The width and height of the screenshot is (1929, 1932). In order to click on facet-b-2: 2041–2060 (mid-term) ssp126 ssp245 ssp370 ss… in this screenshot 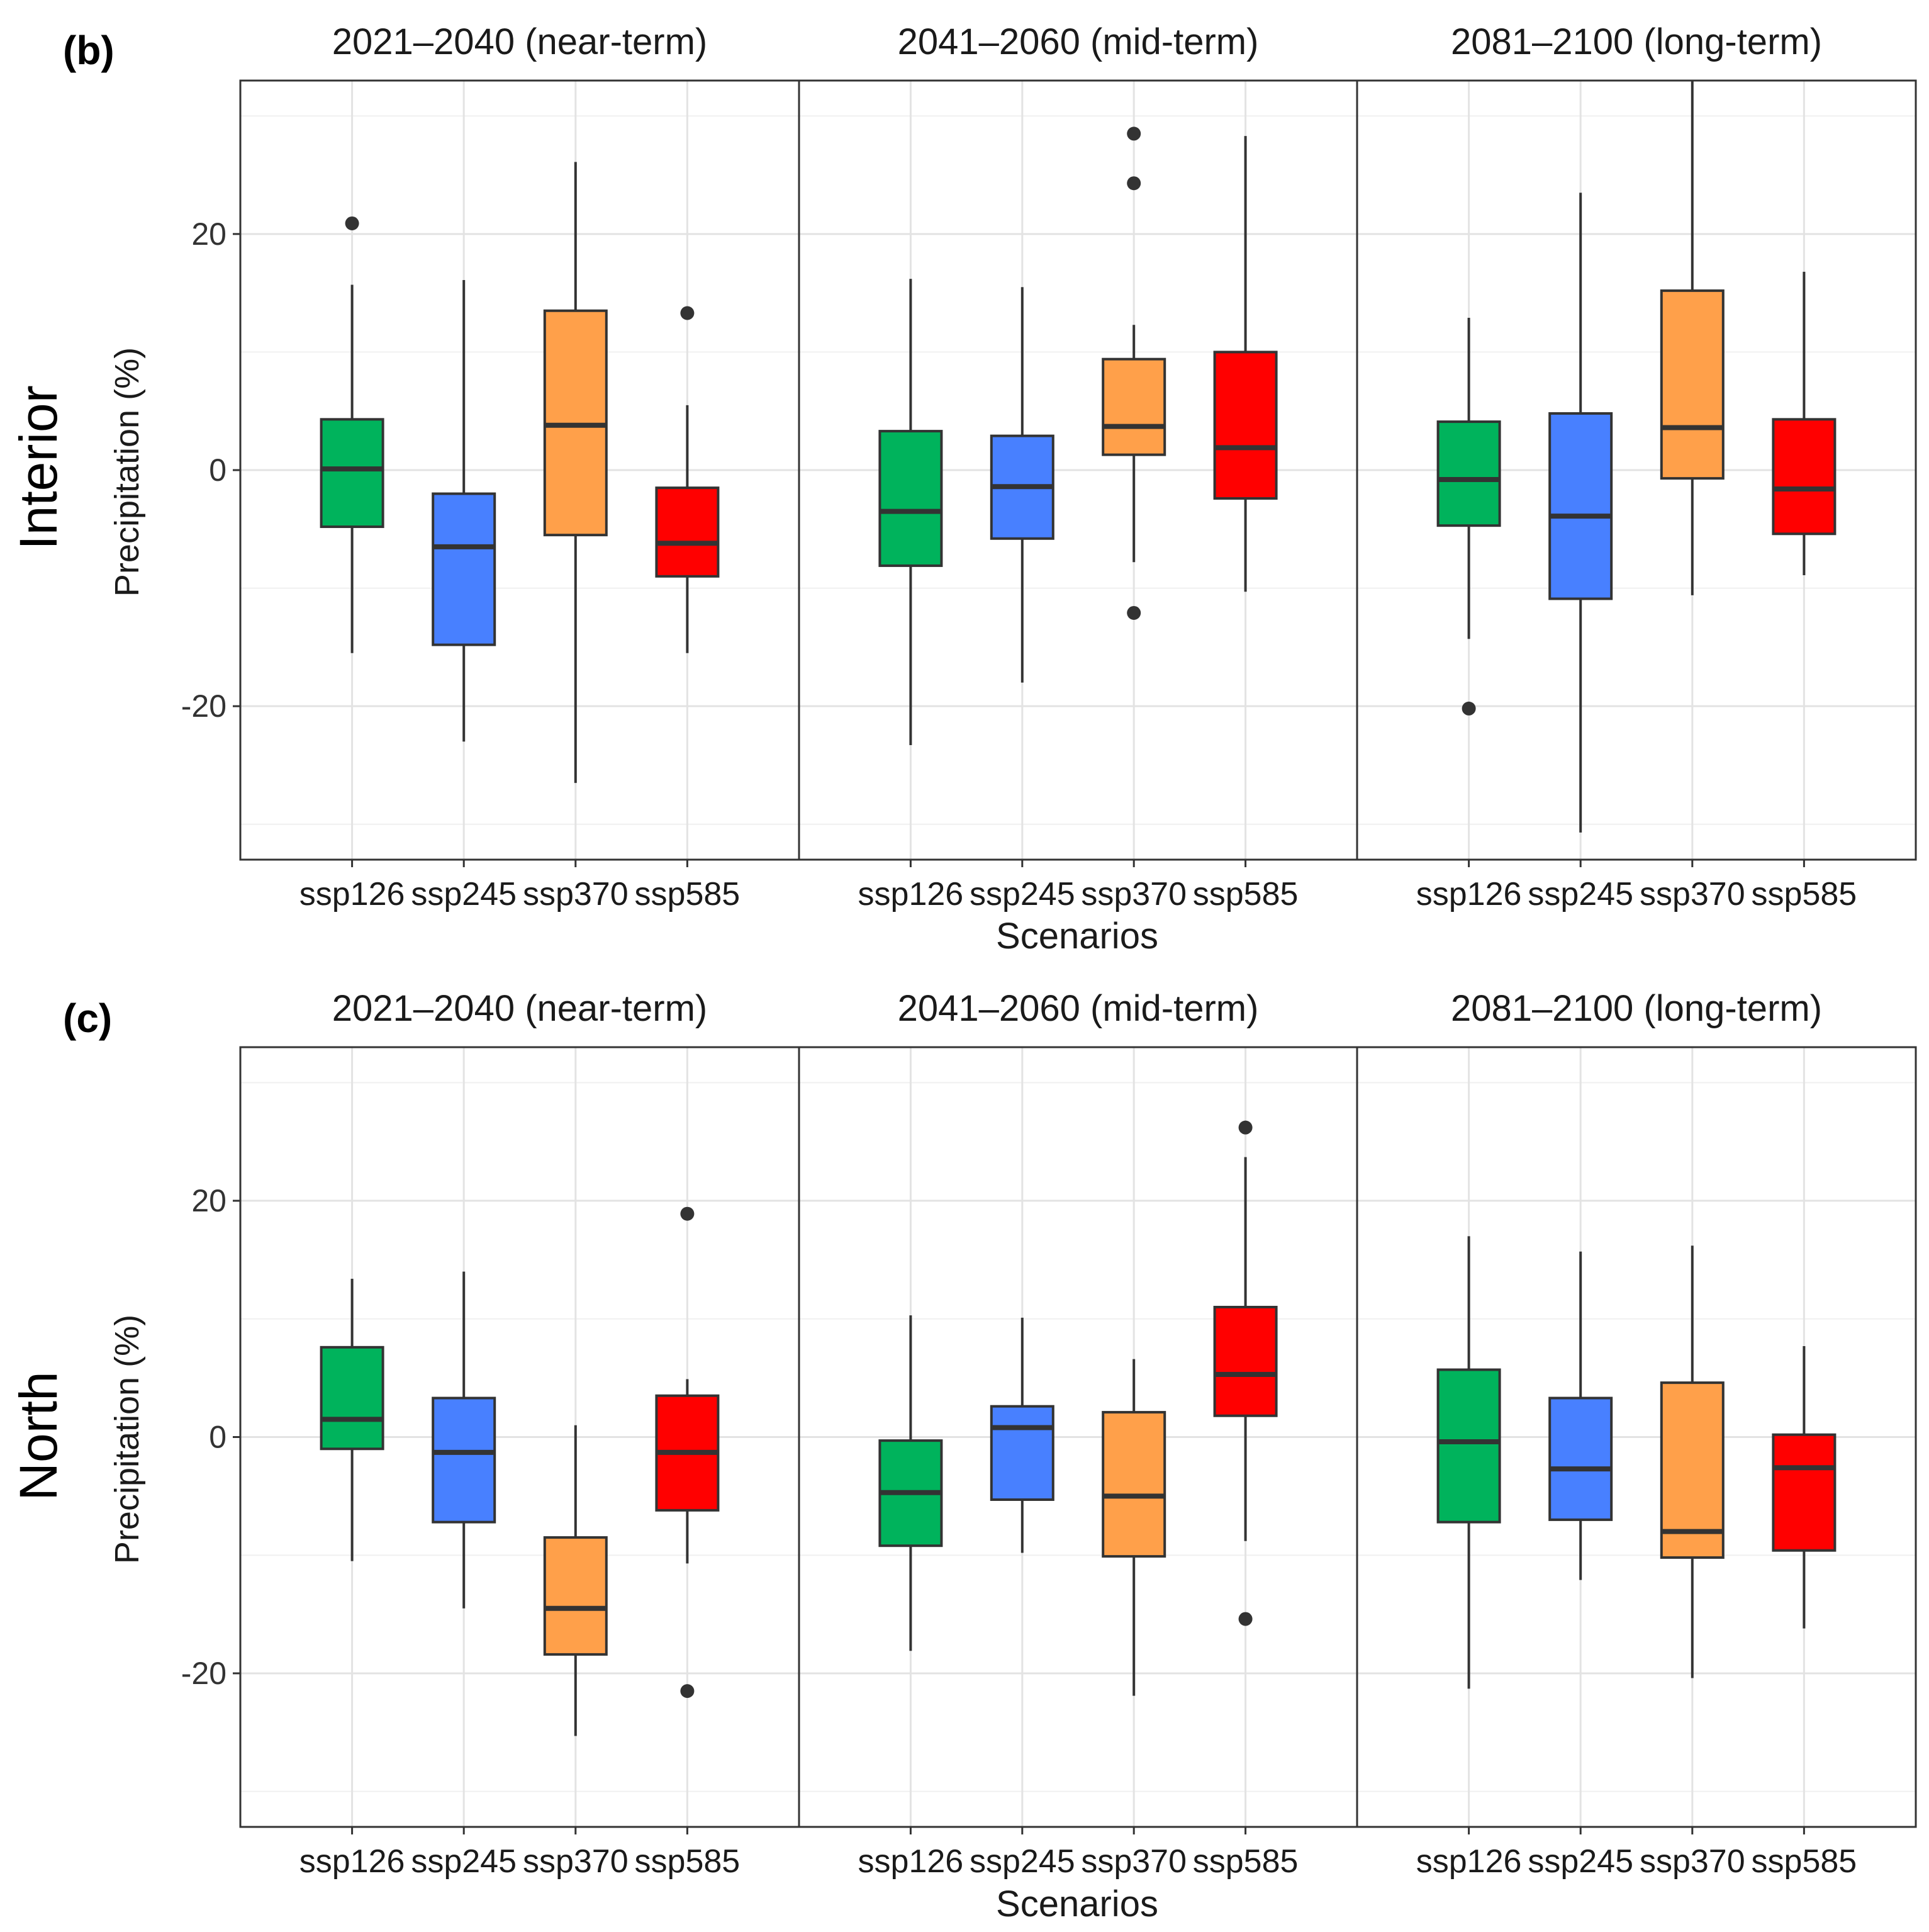, I will do `click(1078, 467)`.